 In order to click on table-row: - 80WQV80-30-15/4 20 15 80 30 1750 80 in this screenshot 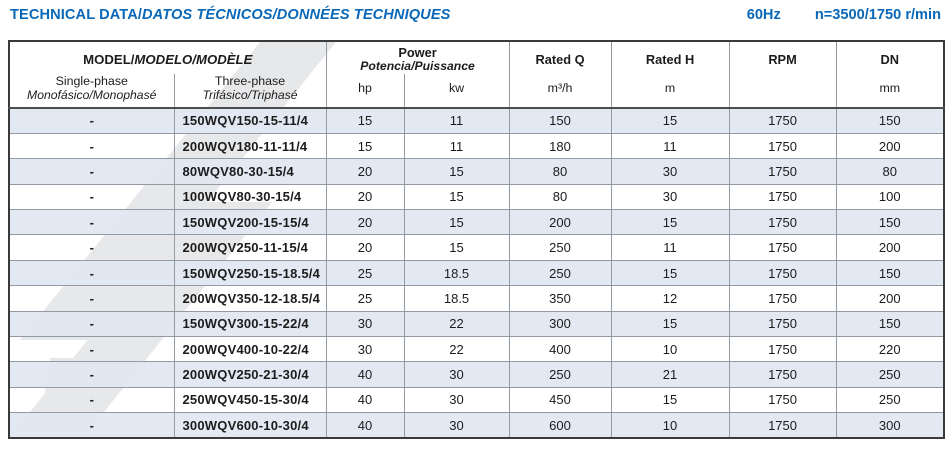, I will do `click(476, 171)`.